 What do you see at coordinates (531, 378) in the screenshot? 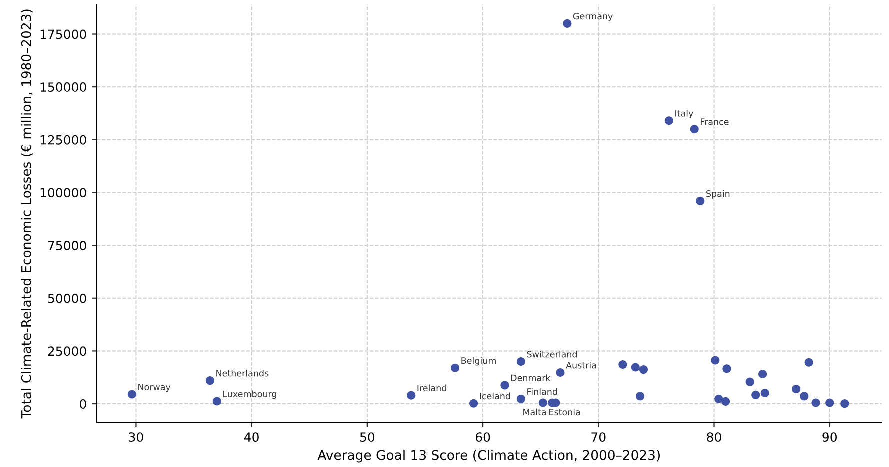
I see `annotation: Denmark` at bounding box center [531, 378].